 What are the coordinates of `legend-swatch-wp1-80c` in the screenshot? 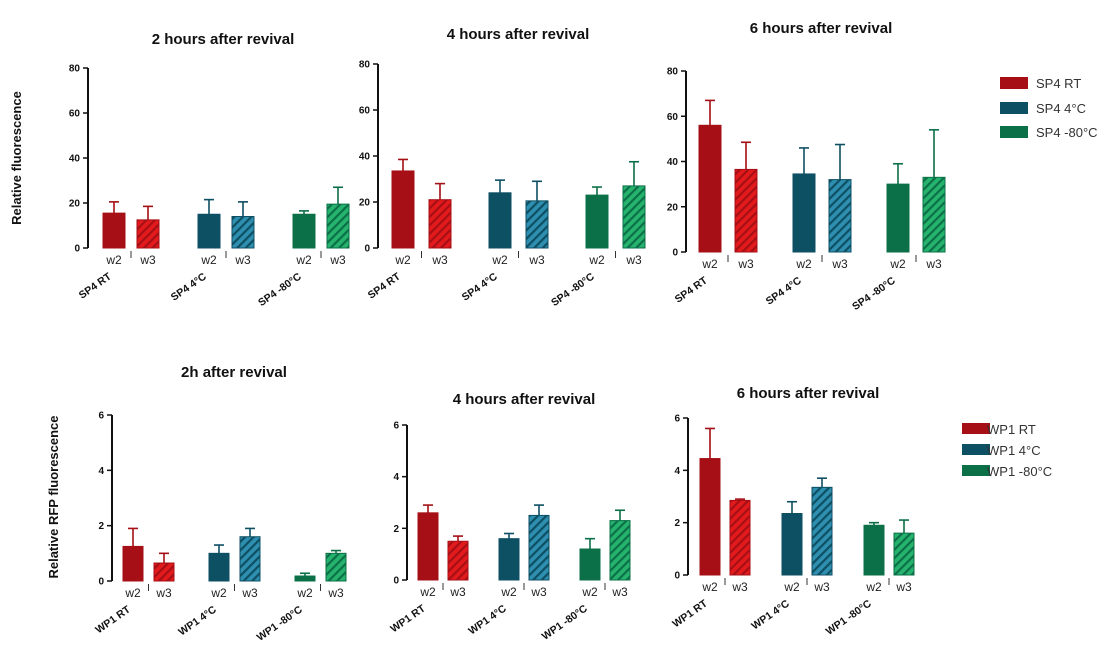 It's located at (976, 470).